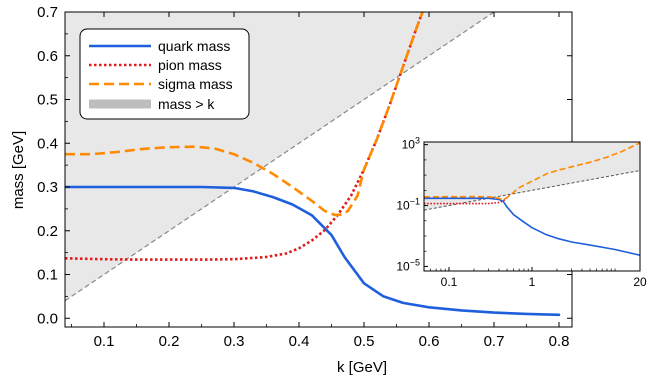 The height and width of the screenshot is (377, 655). Describe the element at coordinates (411, 144) in the screenshot. I see `inset-y-tick-label: 10³` at that location.